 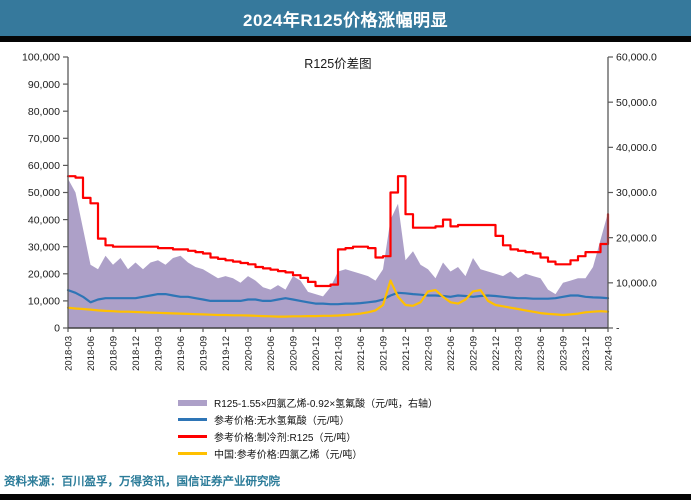 I want to click on x-axis-label: 2022-03, so click(x=429, y=353).